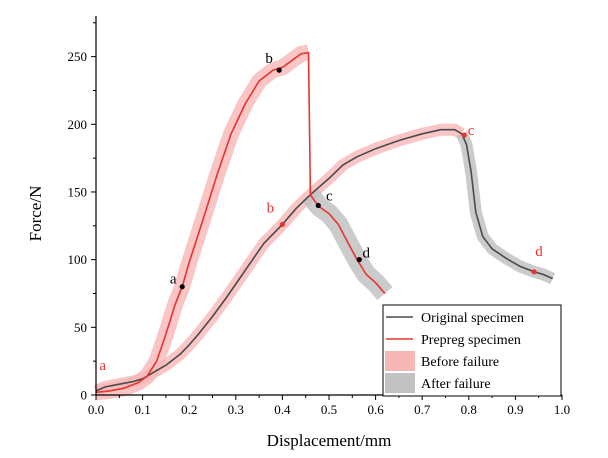 This screenshot has width=608, height=458. Describe the element at coordinates (78, 124) in the screenshot. I see `y-tick-label: 200` at that location.